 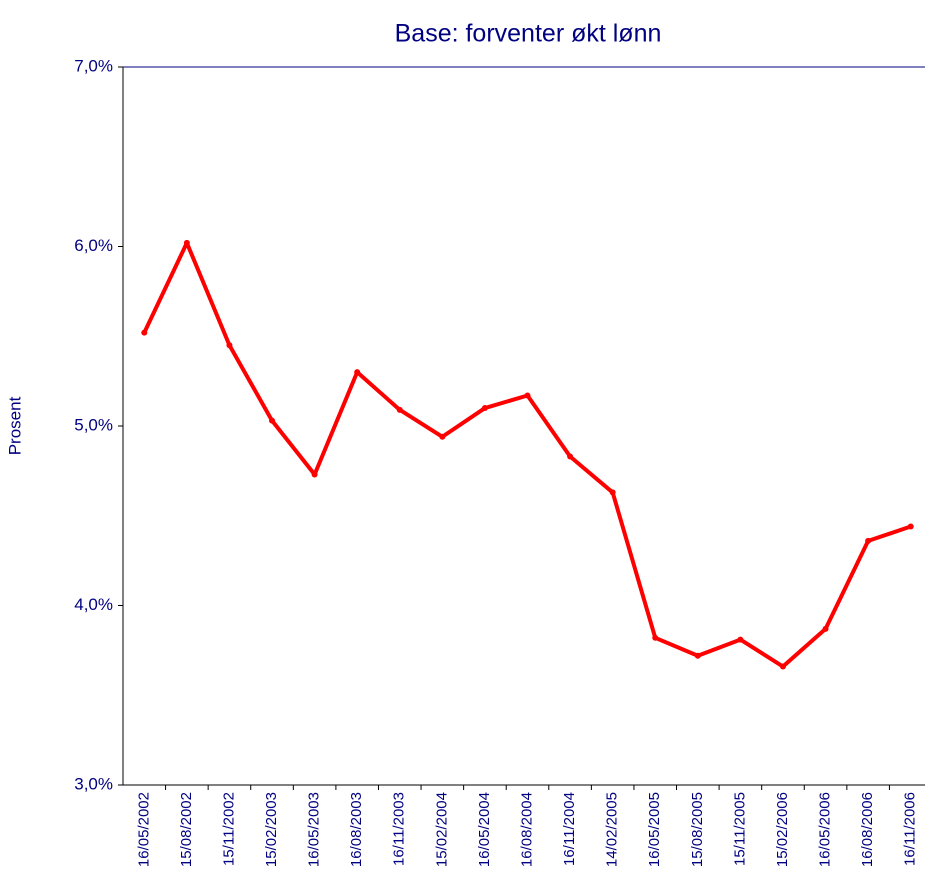 I want to click on x-tick-label: 15/08/2002, so click(x=186, y=829).